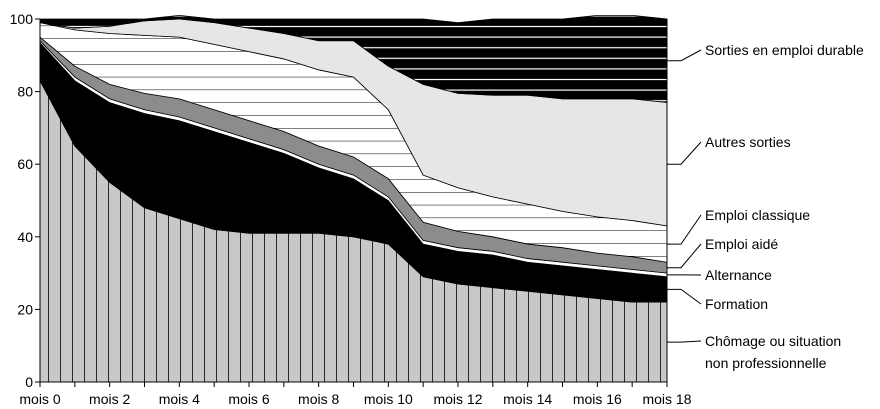 The image size is (880, 409). What do you see at coordinates (666, 399) in the screenshot?
I see `x-tick-label: mois 18` at bounding box center [666, 399].